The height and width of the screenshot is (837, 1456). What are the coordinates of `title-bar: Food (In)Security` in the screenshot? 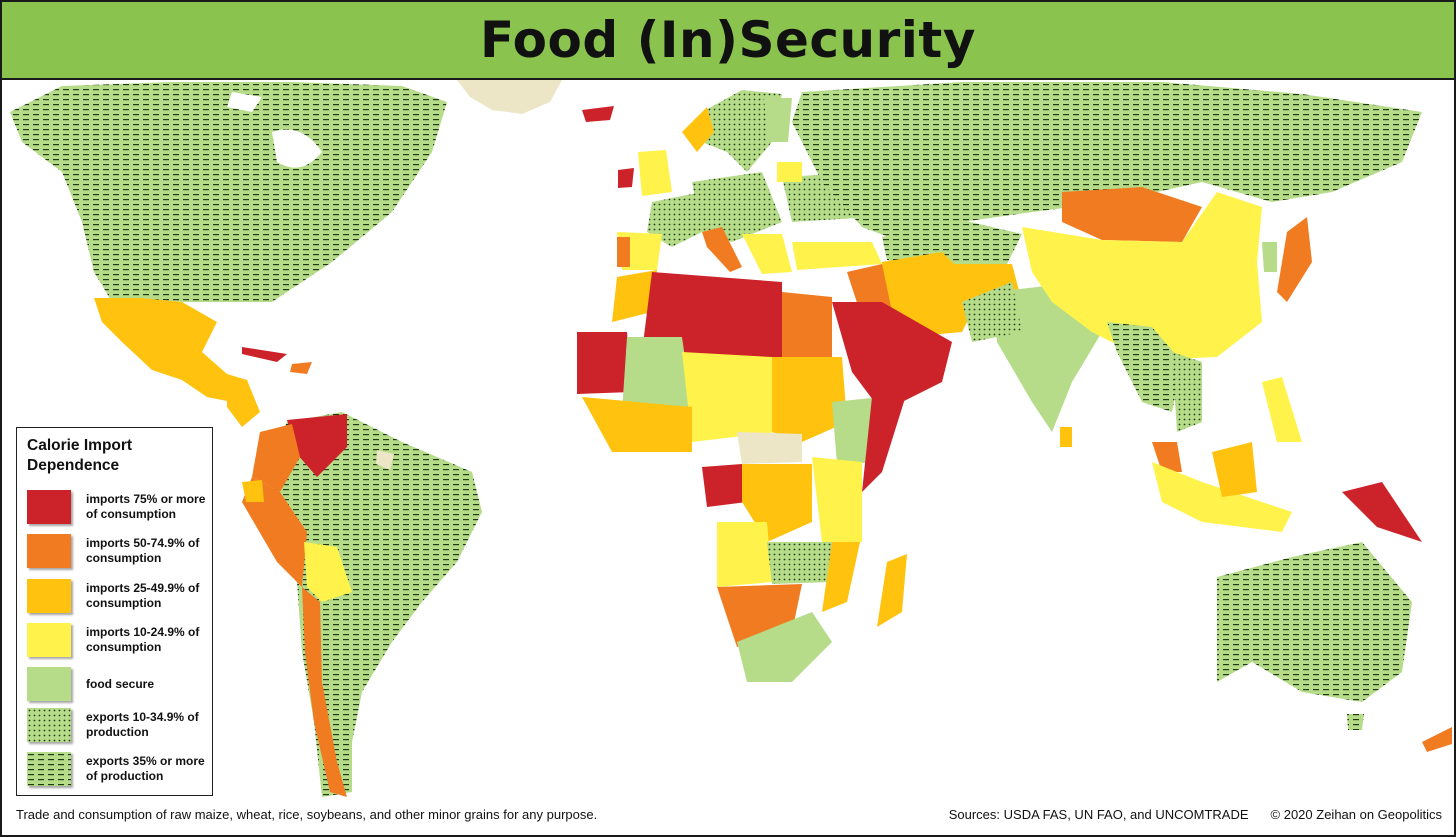 It's located at (728, 41).